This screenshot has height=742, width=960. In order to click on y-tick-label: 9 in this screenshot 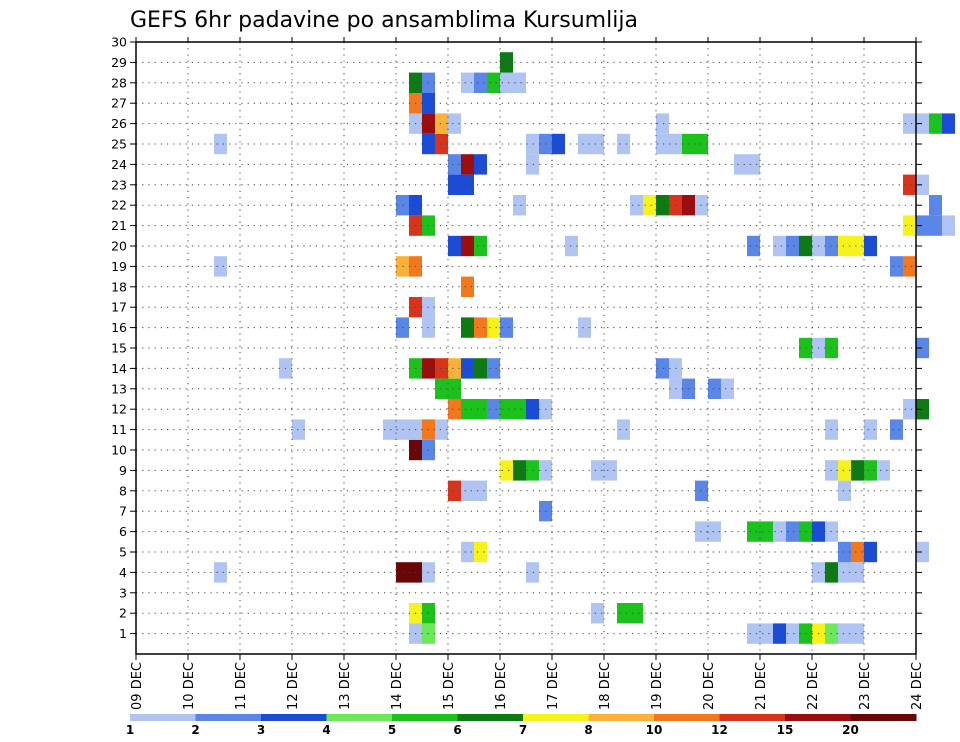, I will do `click(123, 470)`.